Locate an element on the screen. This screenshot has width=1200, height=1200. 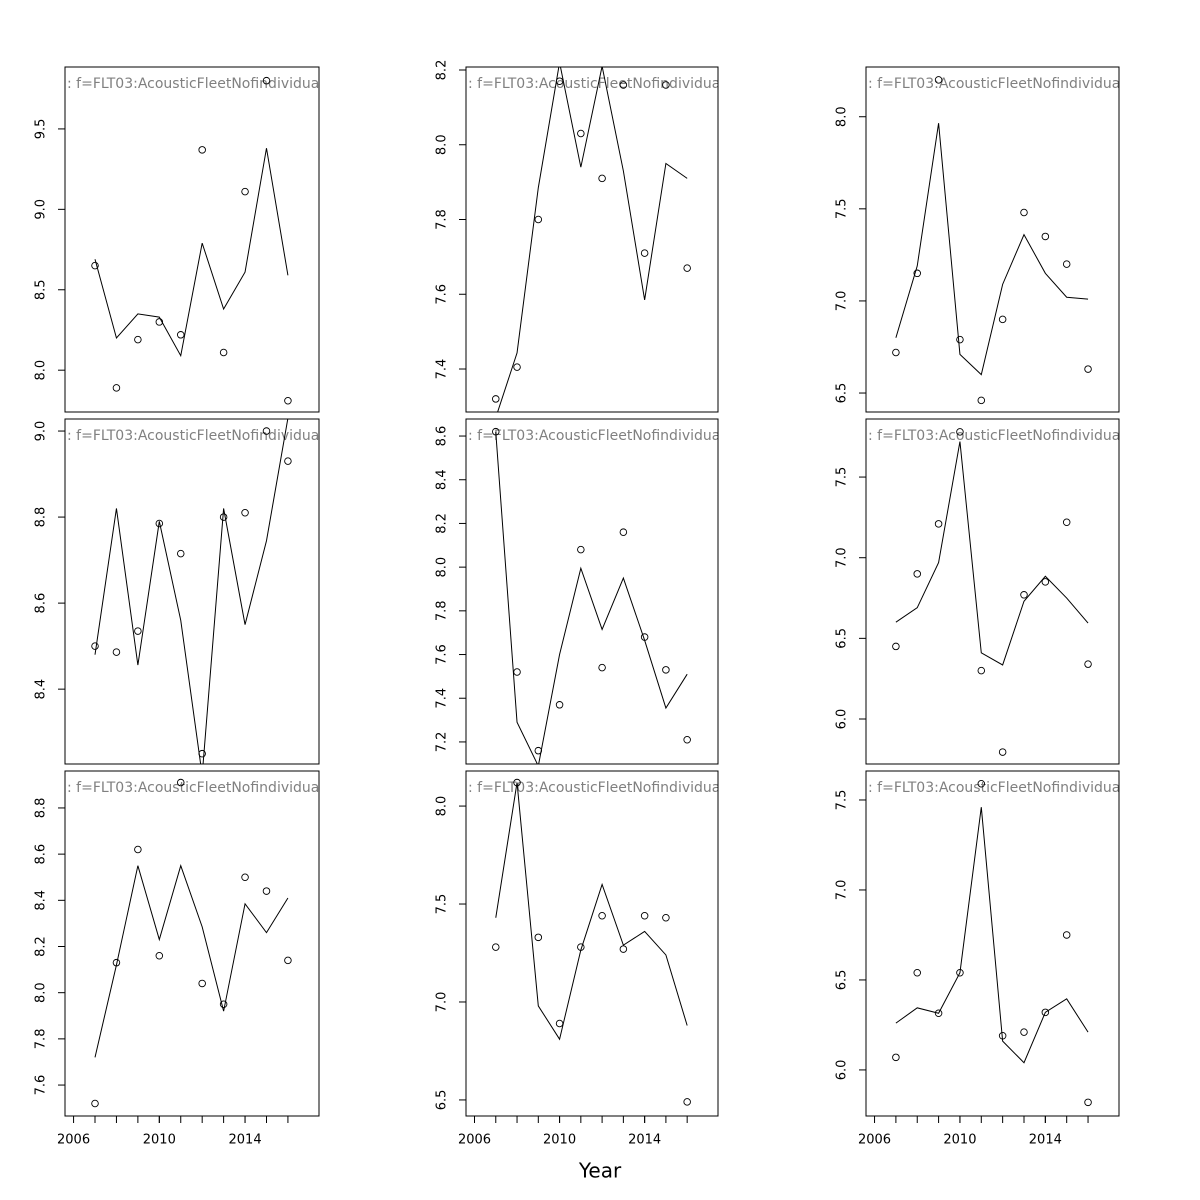
y-tick-label: 7.8 is located at coordinates (442, 610).